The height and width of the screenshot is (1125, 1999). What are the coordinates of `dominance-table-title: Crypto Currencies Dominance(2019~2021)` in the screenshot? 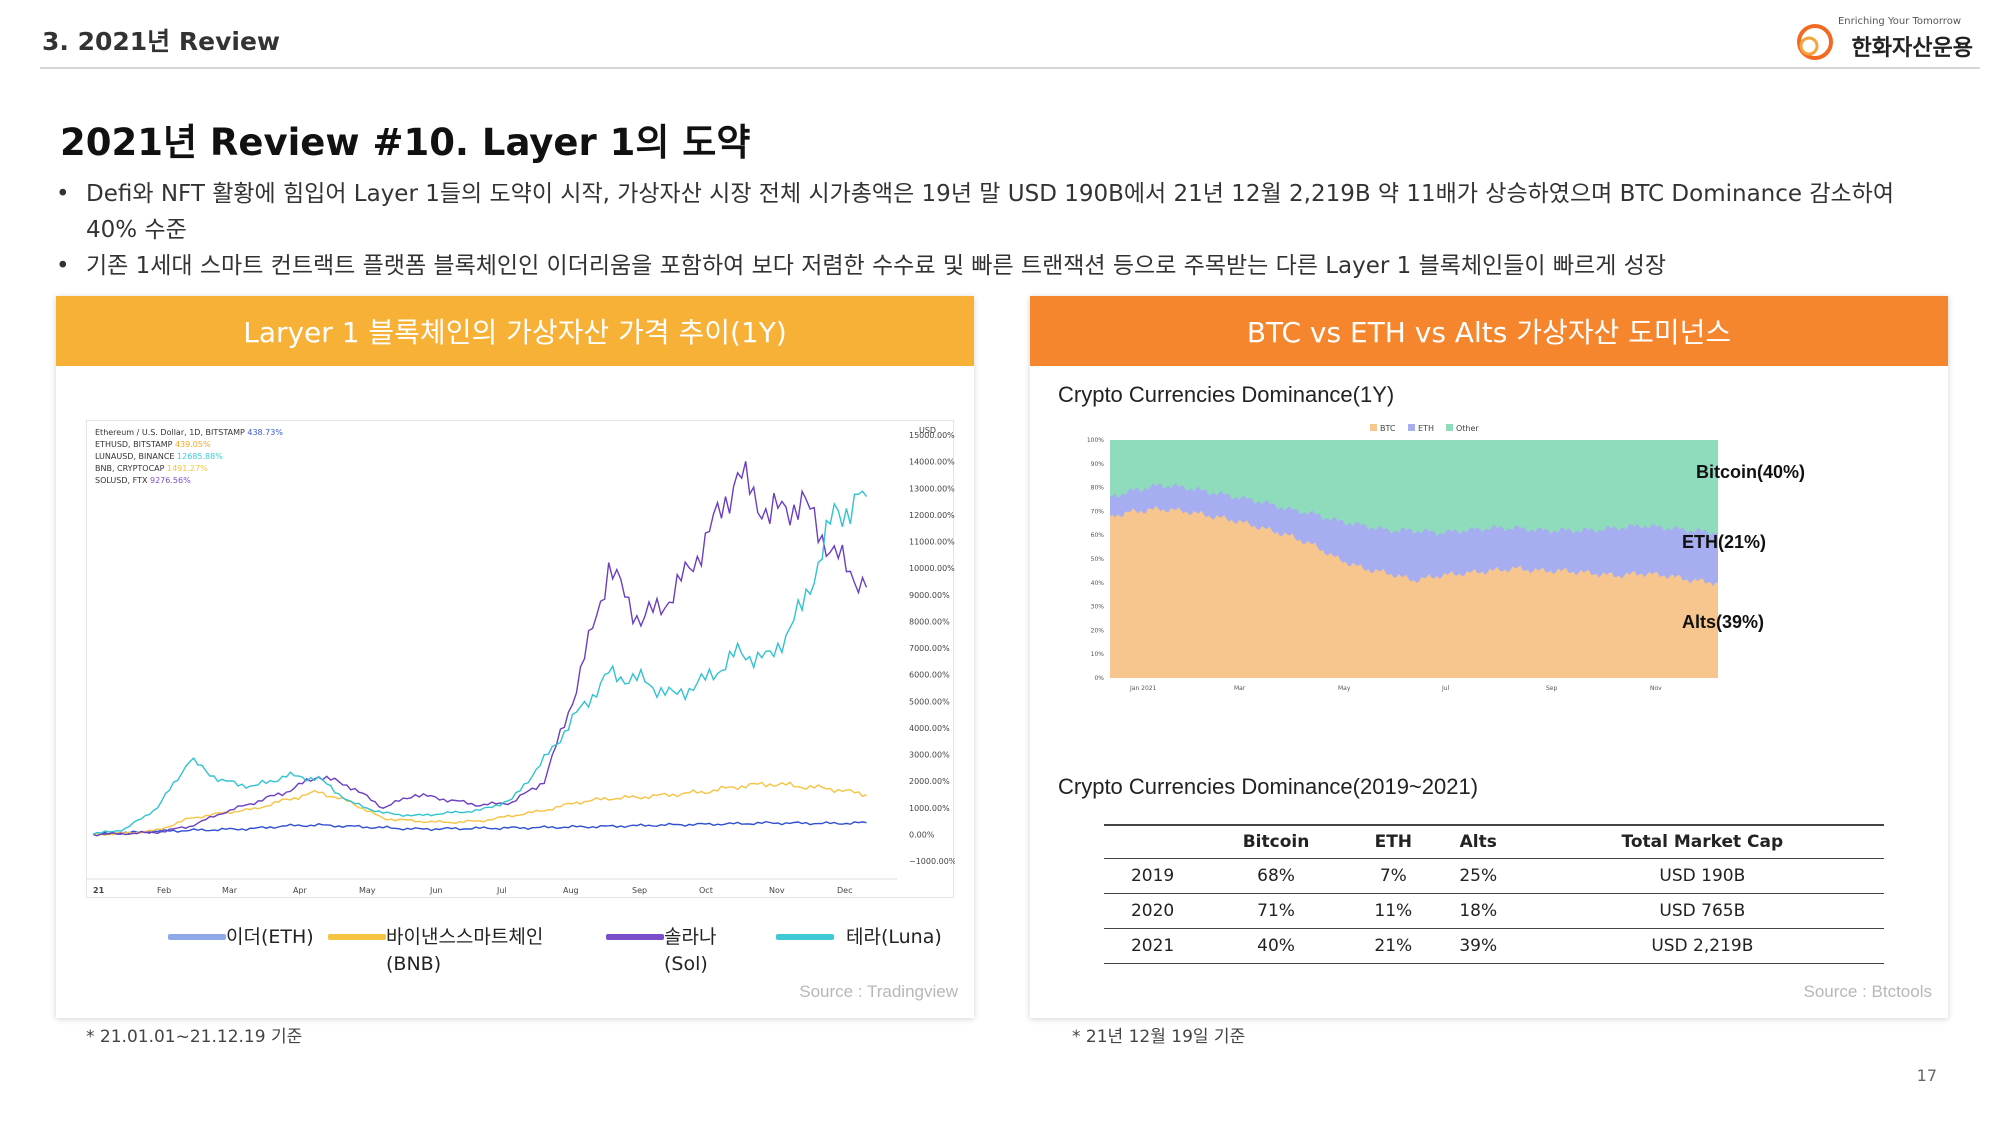 It's located at (1268, 786).